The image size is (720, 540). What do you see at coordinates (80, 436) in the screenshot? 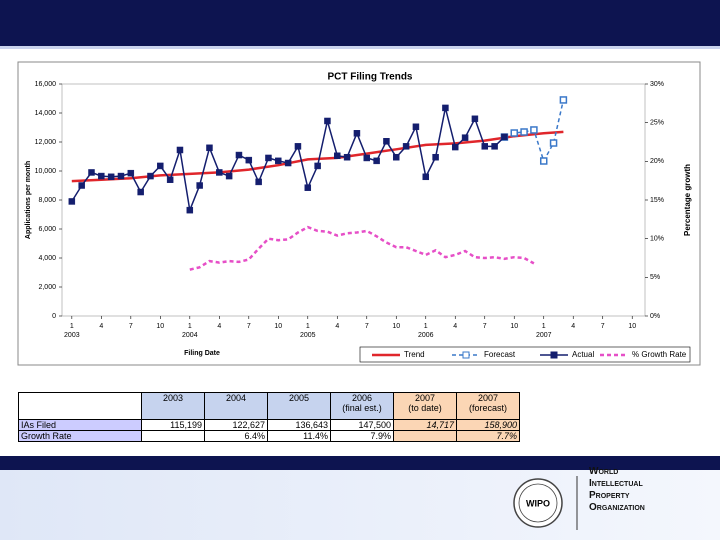
I see `row-label: Growth Rate` at bounding box center [80, 436].